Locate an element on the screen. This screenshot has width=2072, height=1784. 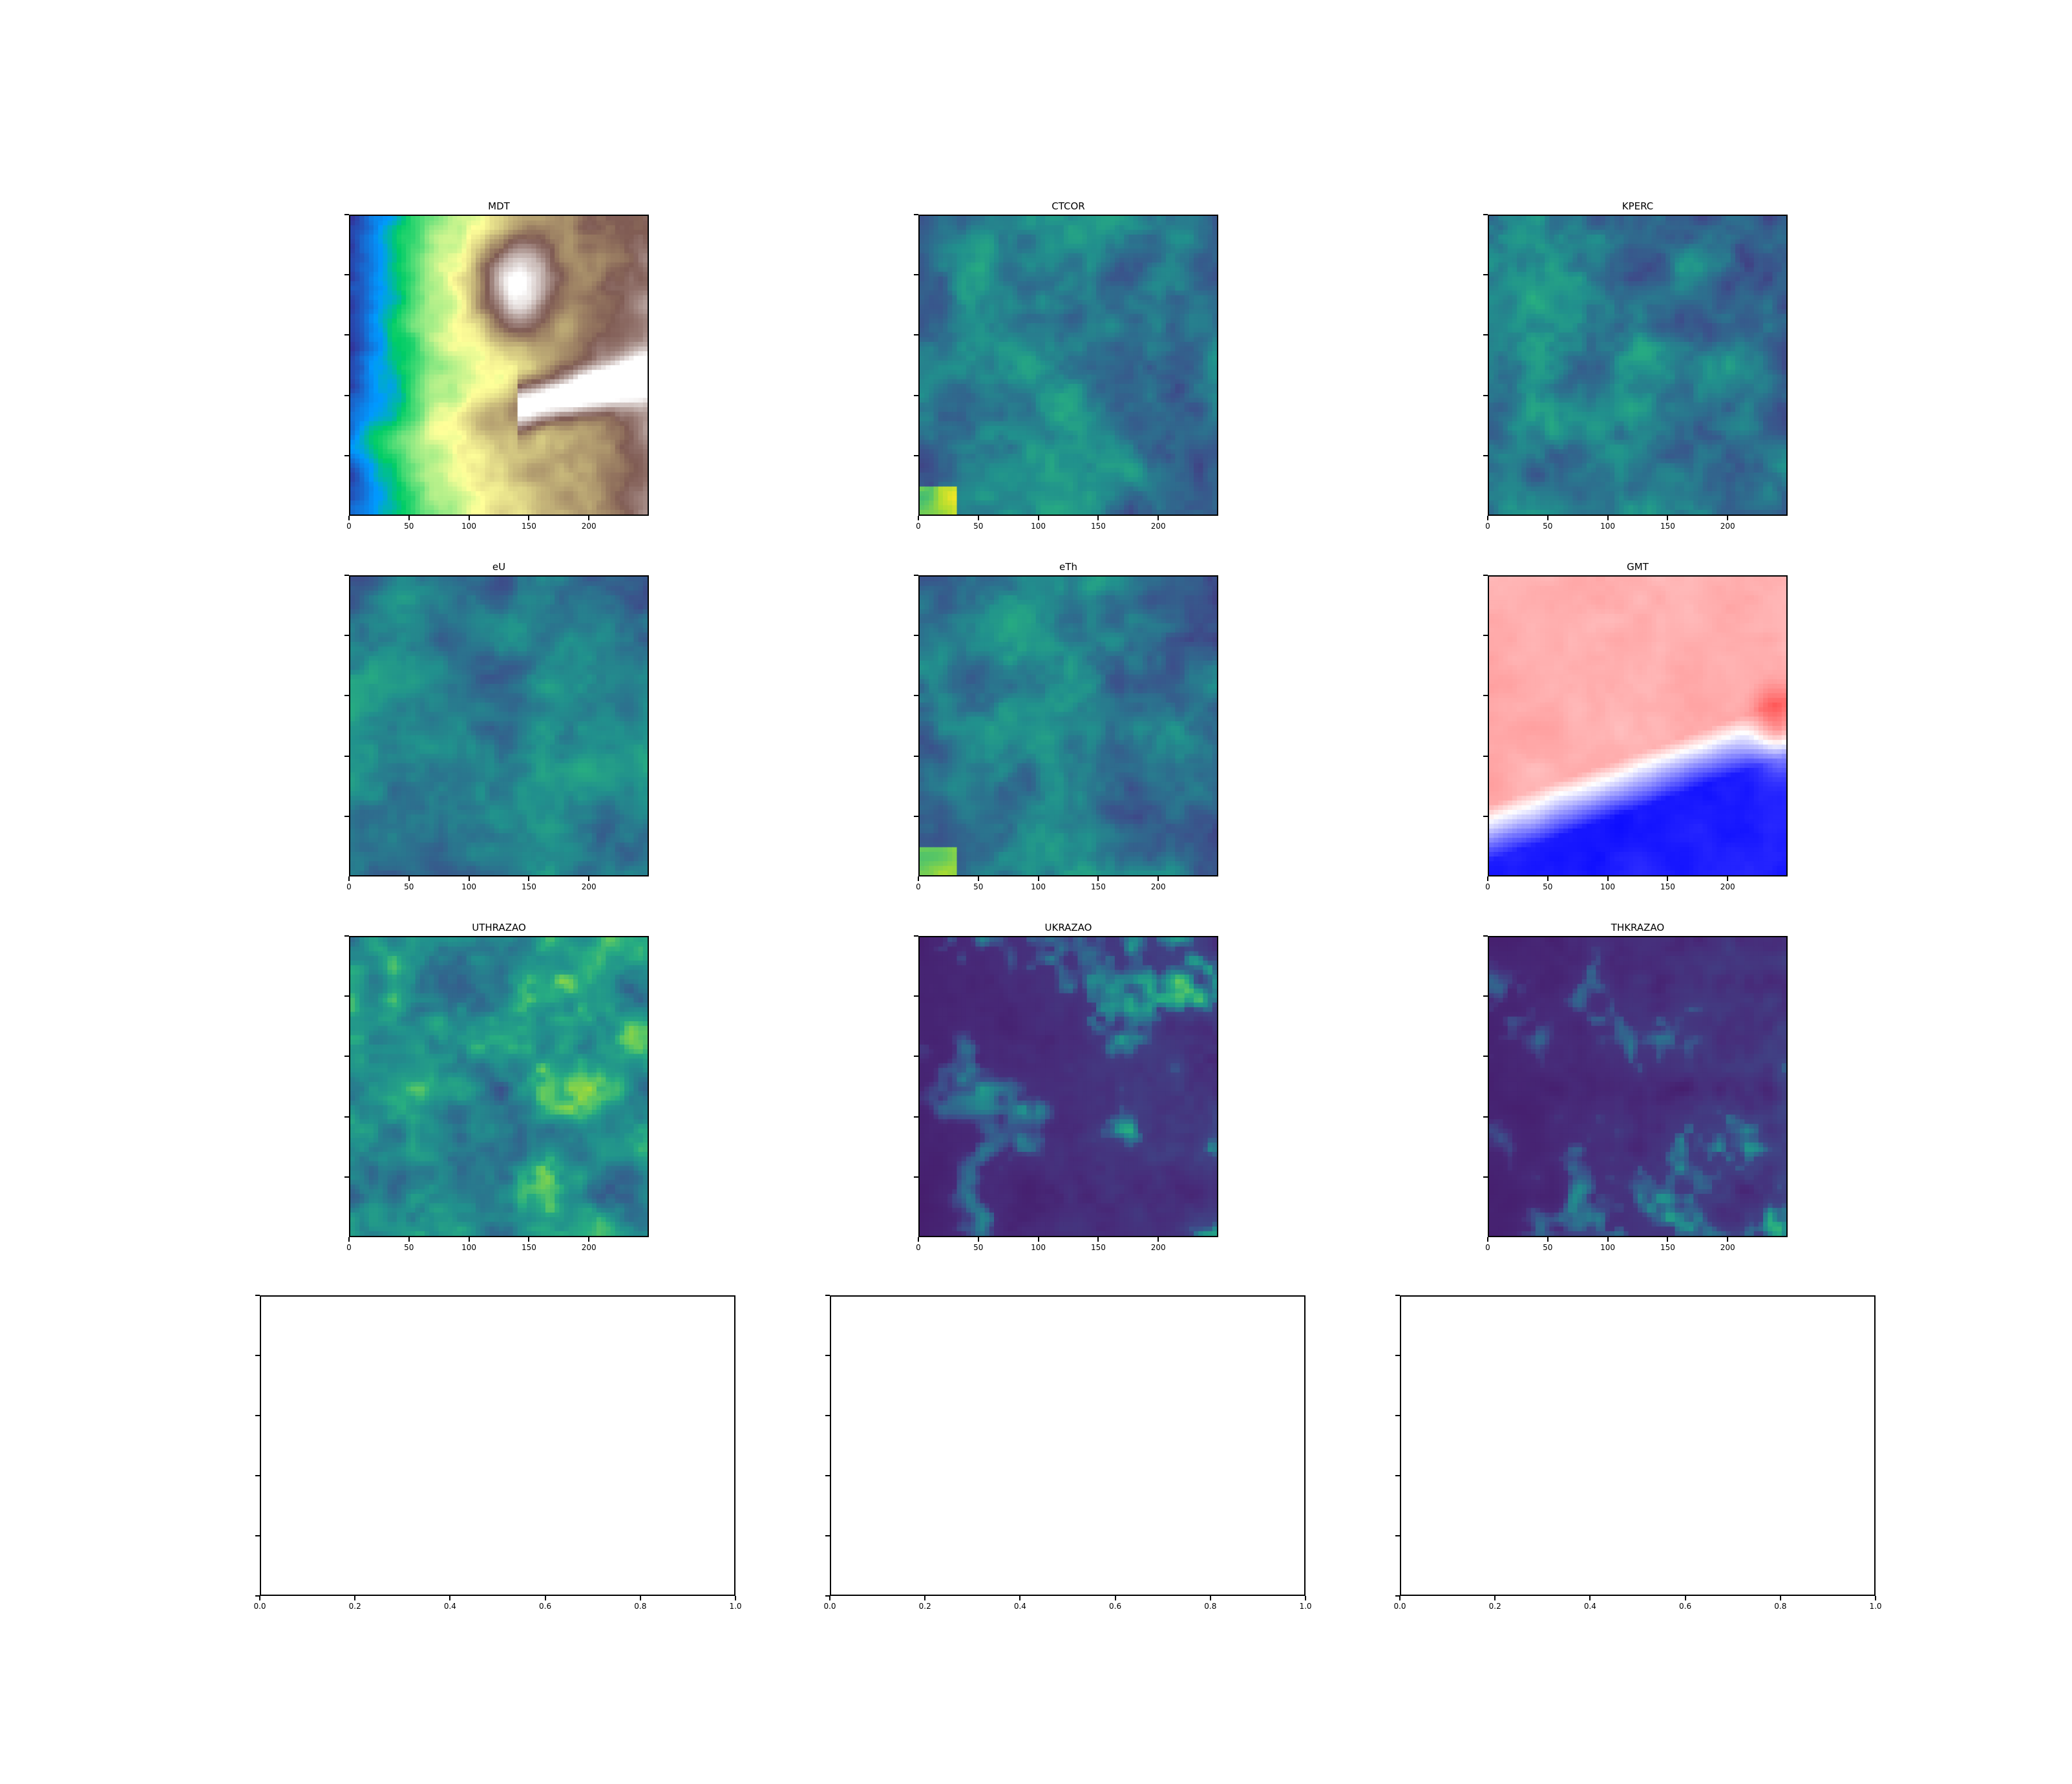
subplot-title: UTHRAZAO is located at coordinates (499, 928).